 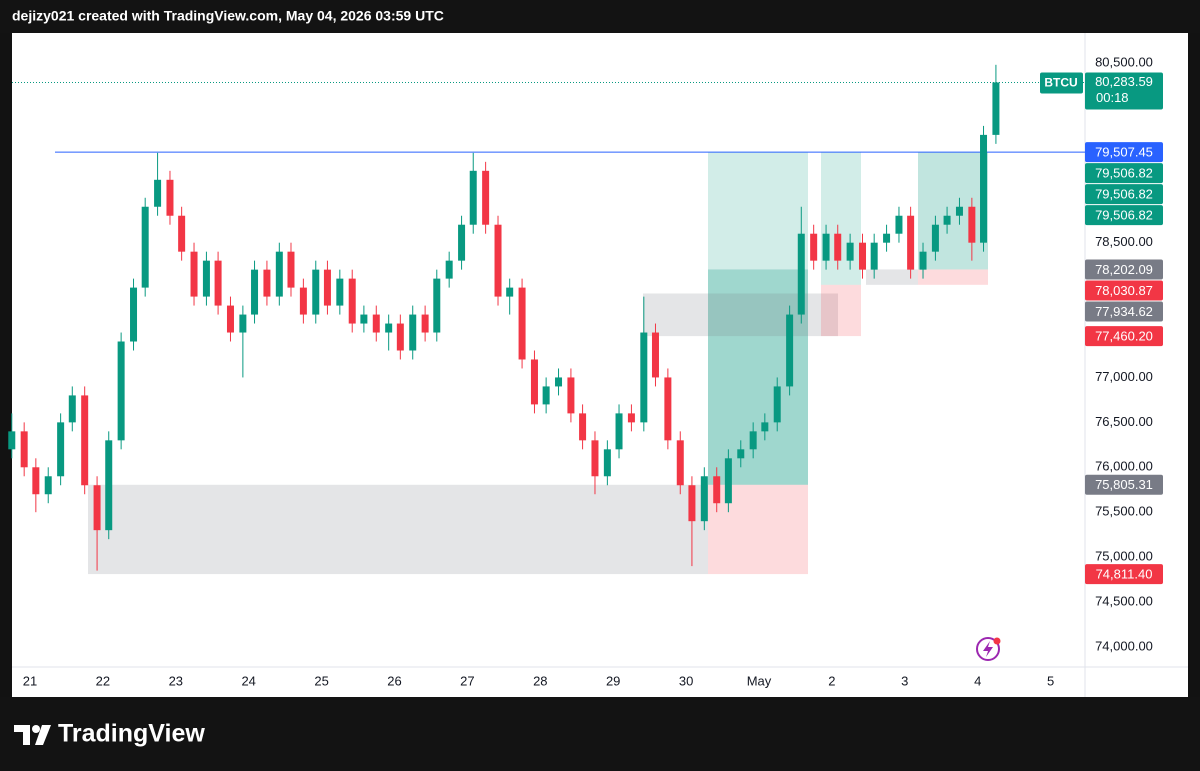 I want to click on y-tick-label: 75,000.00, so click(x=1124, y=556).